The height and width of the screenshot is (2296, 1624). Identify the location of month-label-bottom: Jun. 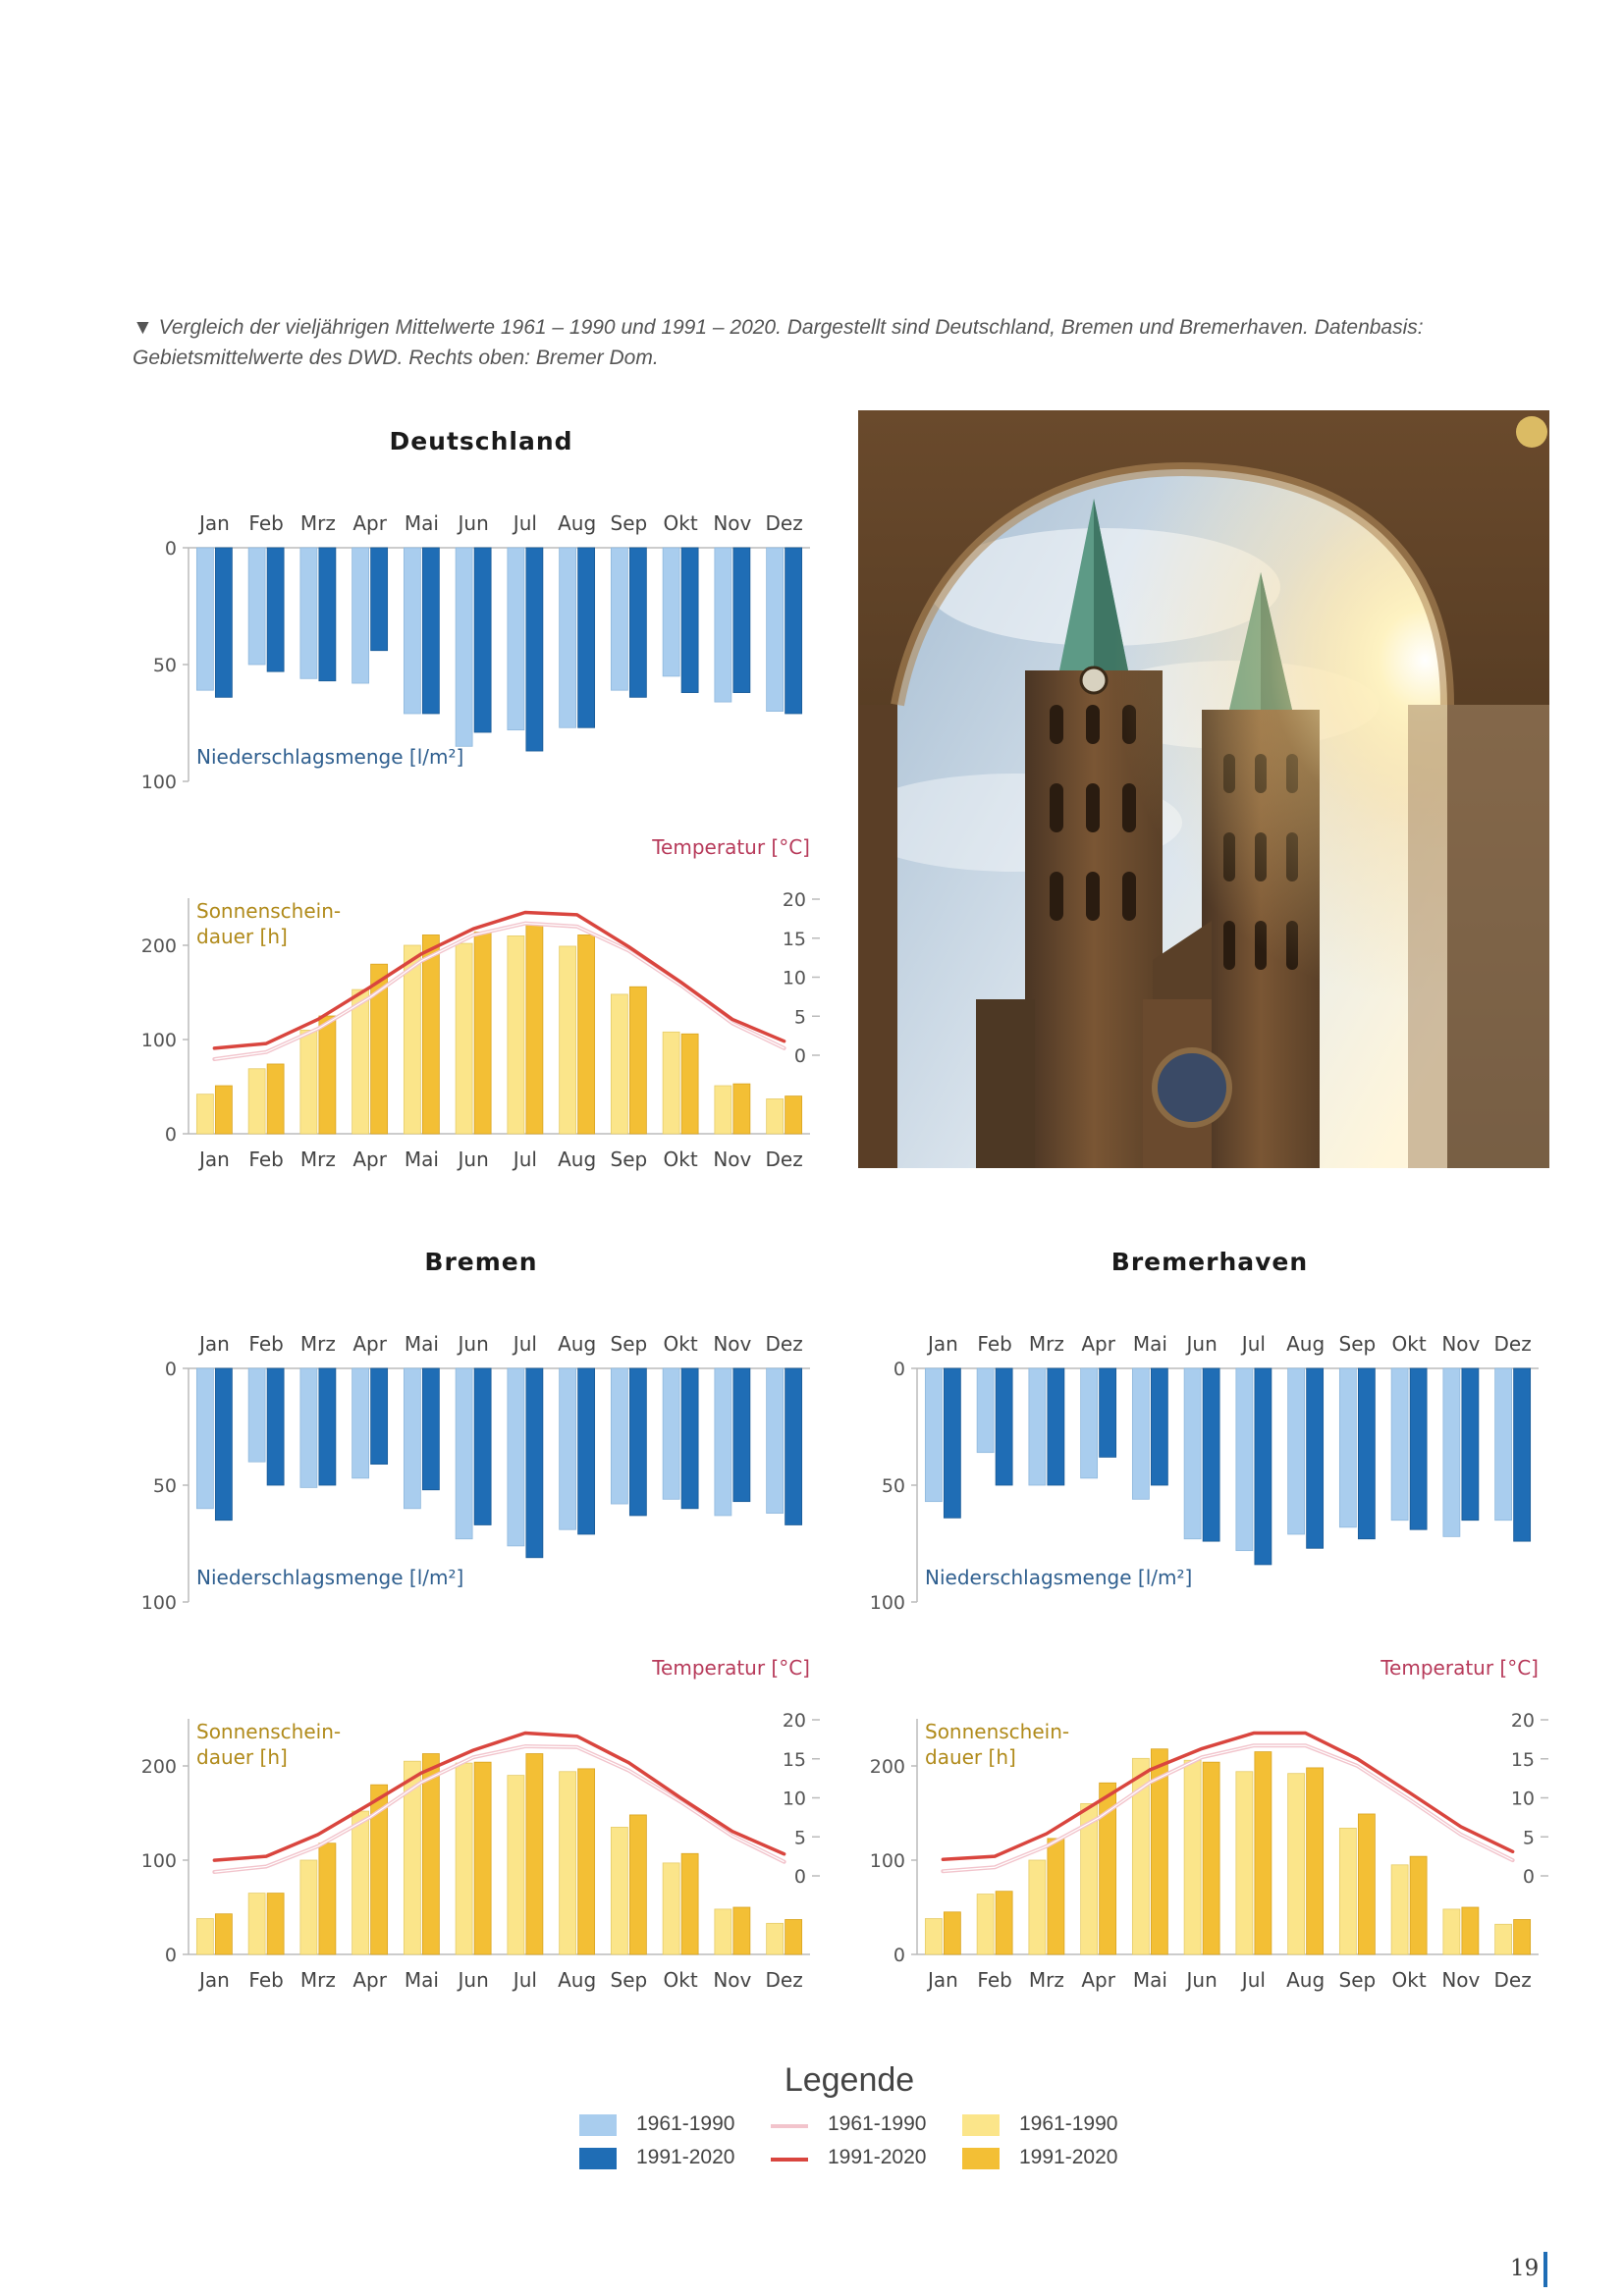
(1201, 1980).